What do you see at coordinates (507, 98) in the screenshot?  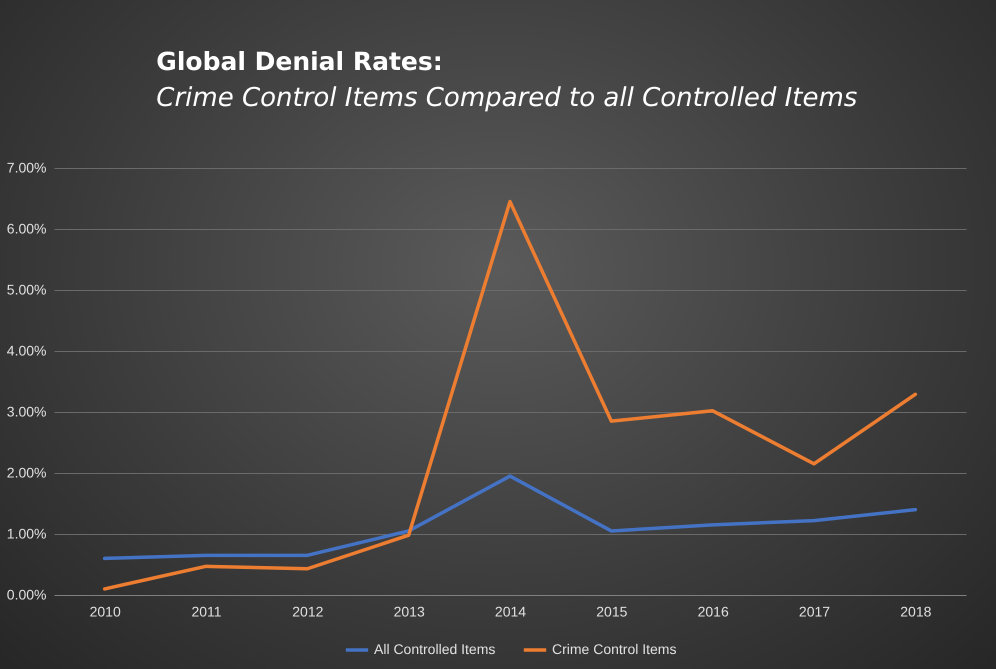 I see `chart-subtitle: Crime Control Items Compared to all Controlled Items` at bounding box center [507, 98].